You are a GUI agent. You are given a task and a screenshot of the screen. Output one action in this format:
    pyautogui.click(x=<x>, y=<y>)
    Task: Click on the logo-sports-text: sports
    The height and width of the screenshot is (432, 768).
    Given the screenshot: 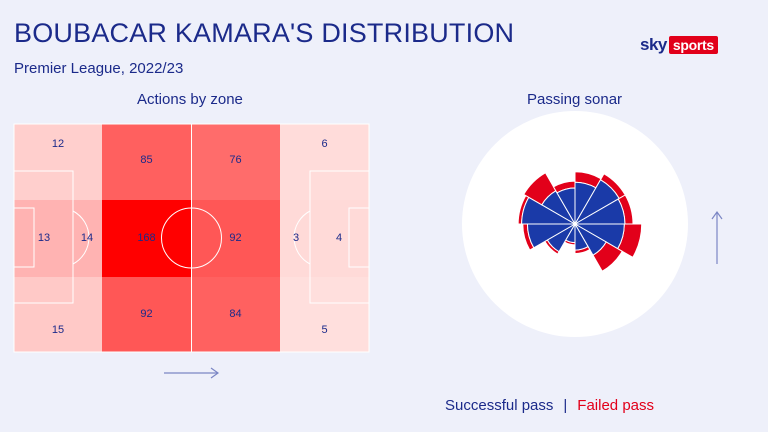 What is the action you would take?
    pyautogui.click(x=693, y=45)
    